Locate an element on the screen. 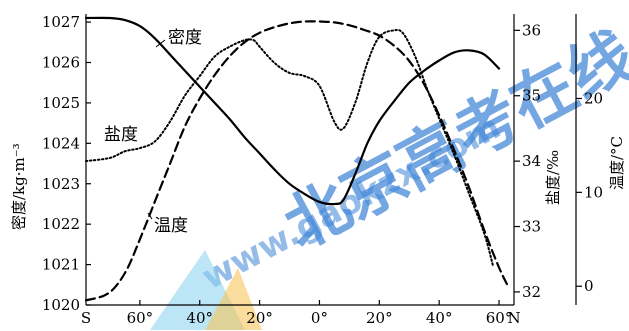 The height and width of the screenshot is (331, 629). salinity-tick-label: 32 is located at coordinates (531, 292).